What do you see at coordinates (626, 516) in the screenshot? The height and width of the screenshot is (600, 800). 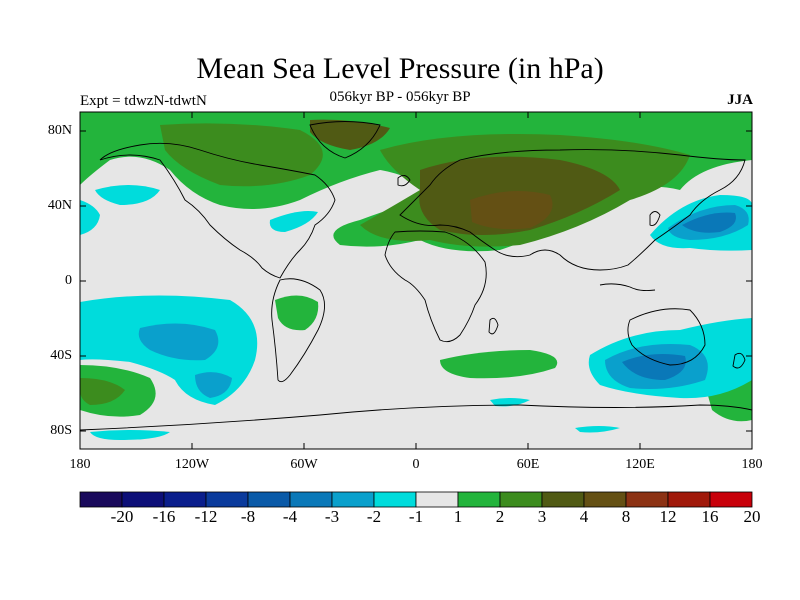 I see `colorbar-label: 8` at bounding box center [626, 516].